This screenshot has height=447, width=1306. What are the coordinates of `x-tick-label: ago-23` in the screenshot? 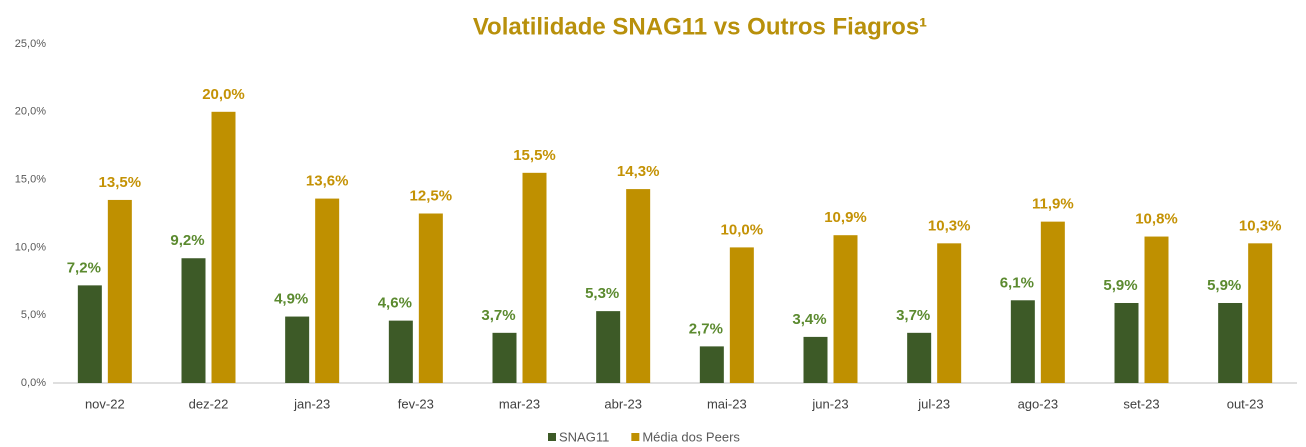 It's located at (1038, 403).